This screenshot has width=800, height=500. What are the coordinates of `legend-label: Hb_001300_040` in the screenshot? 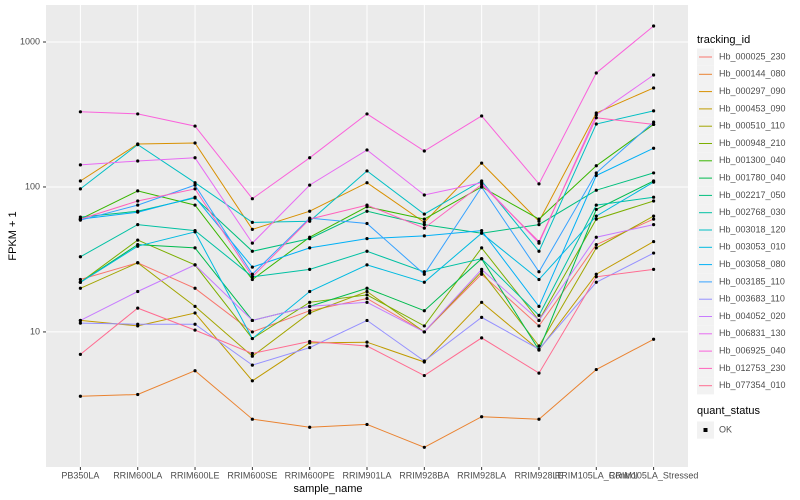 It's located at (752, 160).